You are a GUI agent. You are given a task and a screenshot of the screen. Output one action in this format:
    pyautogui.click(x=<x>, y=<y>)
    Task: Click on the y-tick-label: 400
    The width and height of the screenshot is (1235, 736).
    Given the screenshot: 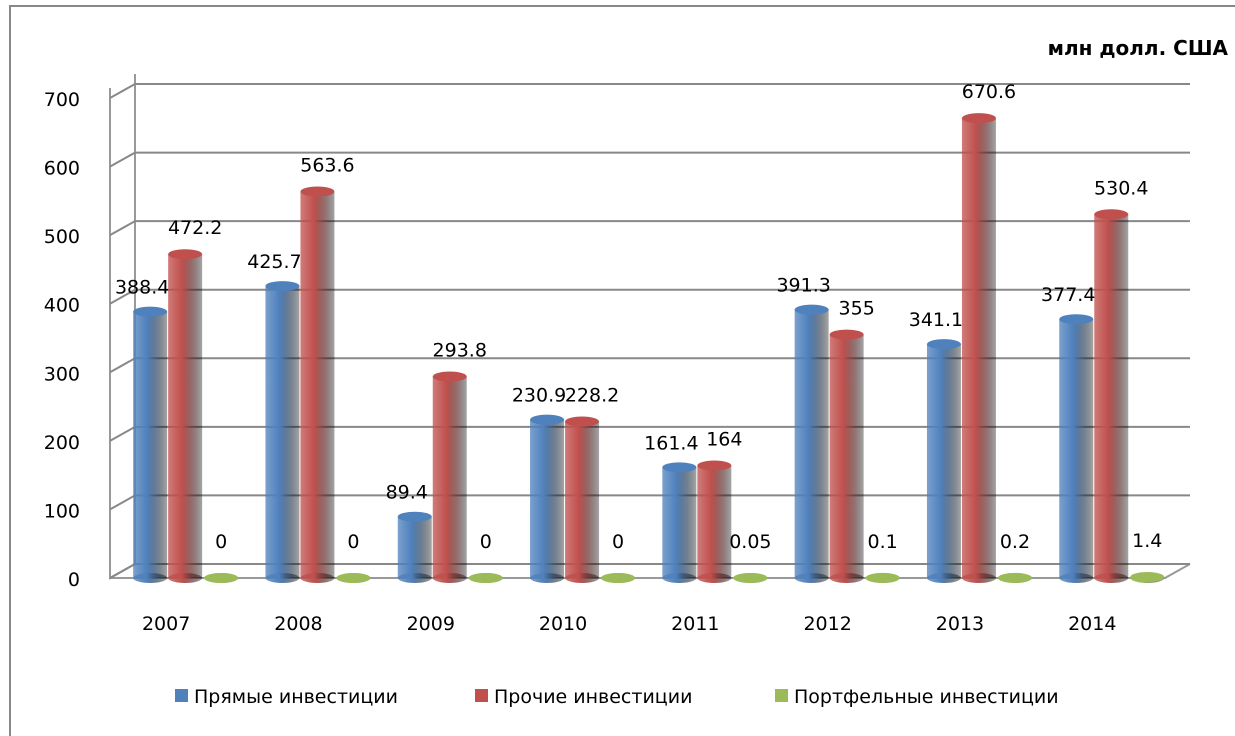 What is the action you would take?
    pyautogui.click(x=62, y=306)
    